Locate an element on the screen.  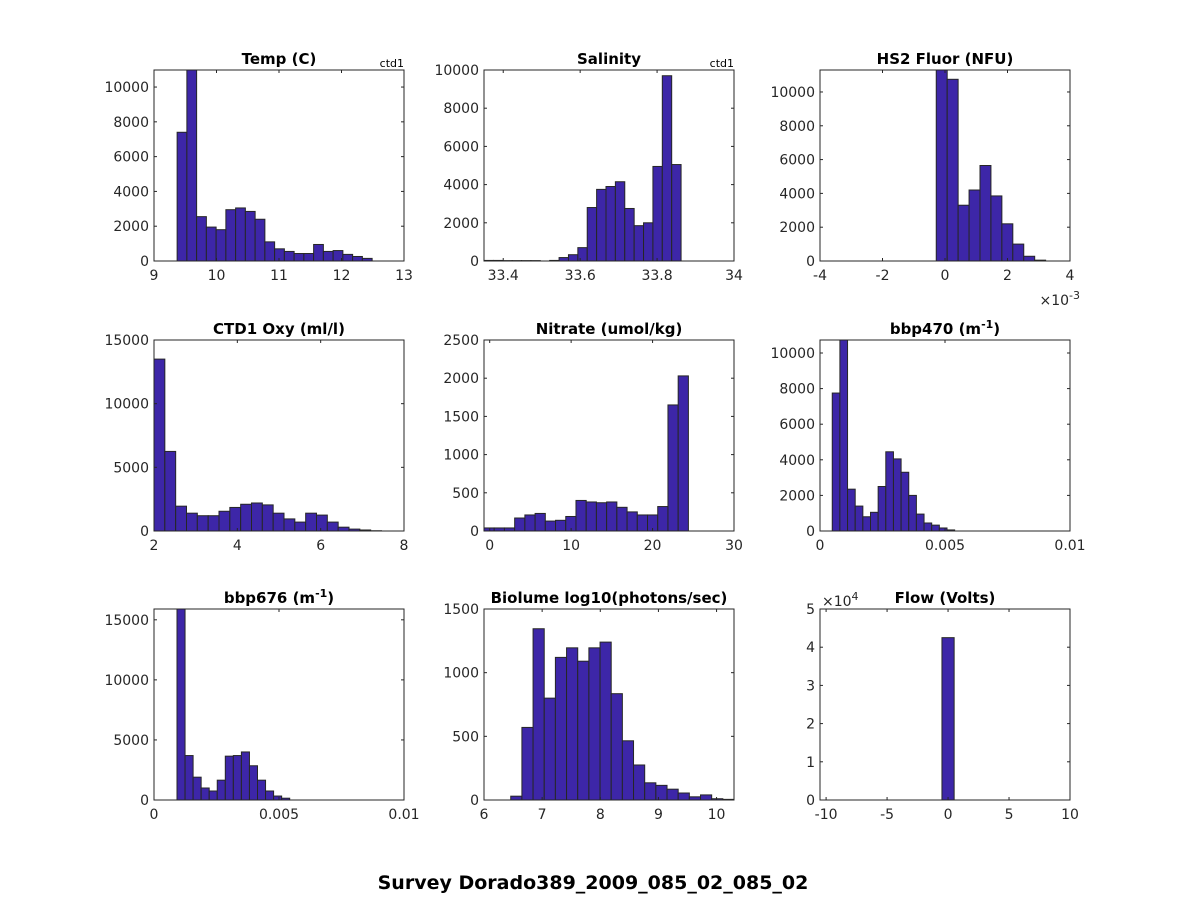
x-tick-label: 34 is located at coordinates (734, 276).